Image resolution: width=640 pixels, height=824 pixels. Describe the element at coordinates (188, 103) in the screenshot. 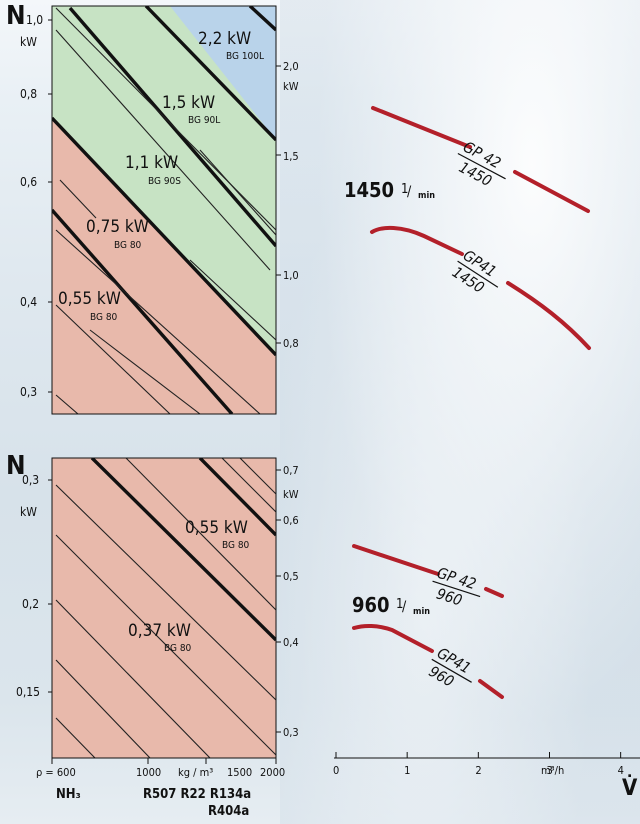

I see `label-1-5kw: 1,5 kW` at that location.